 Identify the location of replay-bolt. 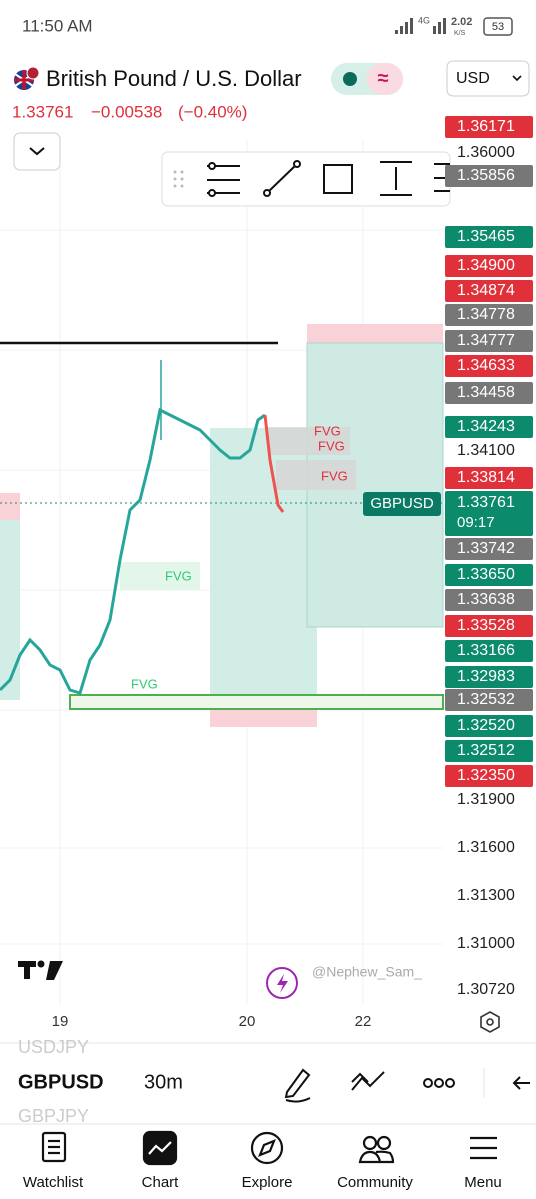
(282, 983).